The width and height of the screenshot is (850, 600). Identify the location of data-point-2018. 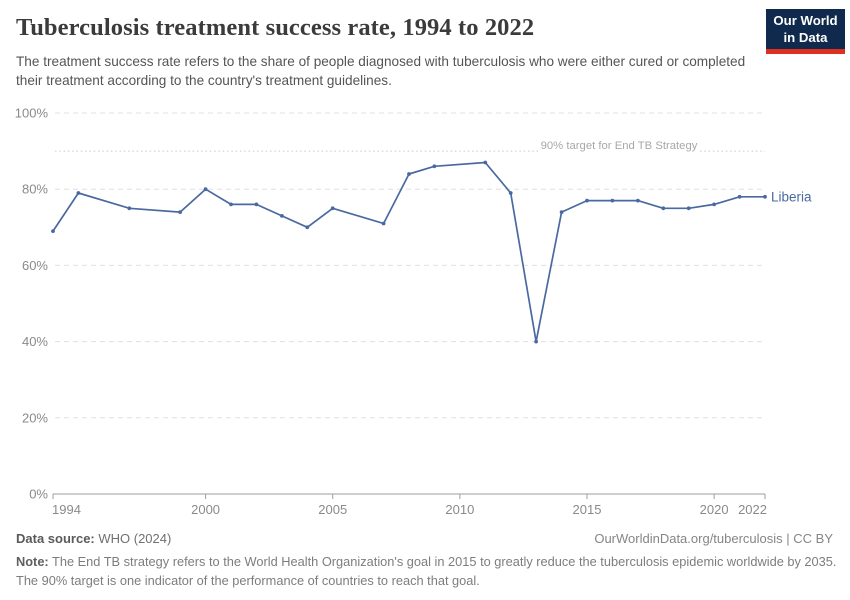
(663, 208).